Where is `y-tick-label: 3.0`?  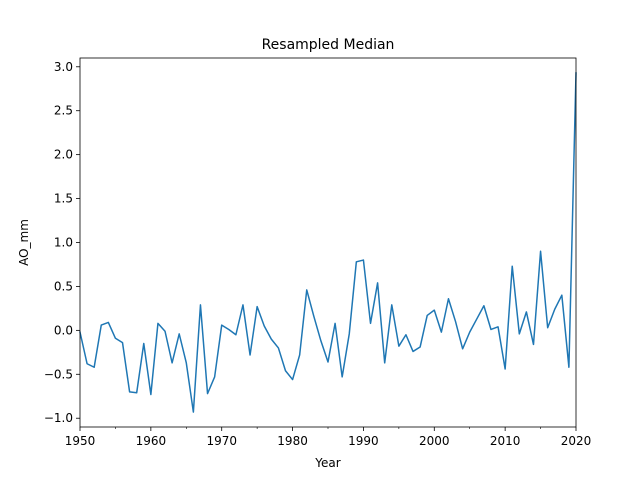 y-tick-label: 3.0 is located at coordinates (63, 67).